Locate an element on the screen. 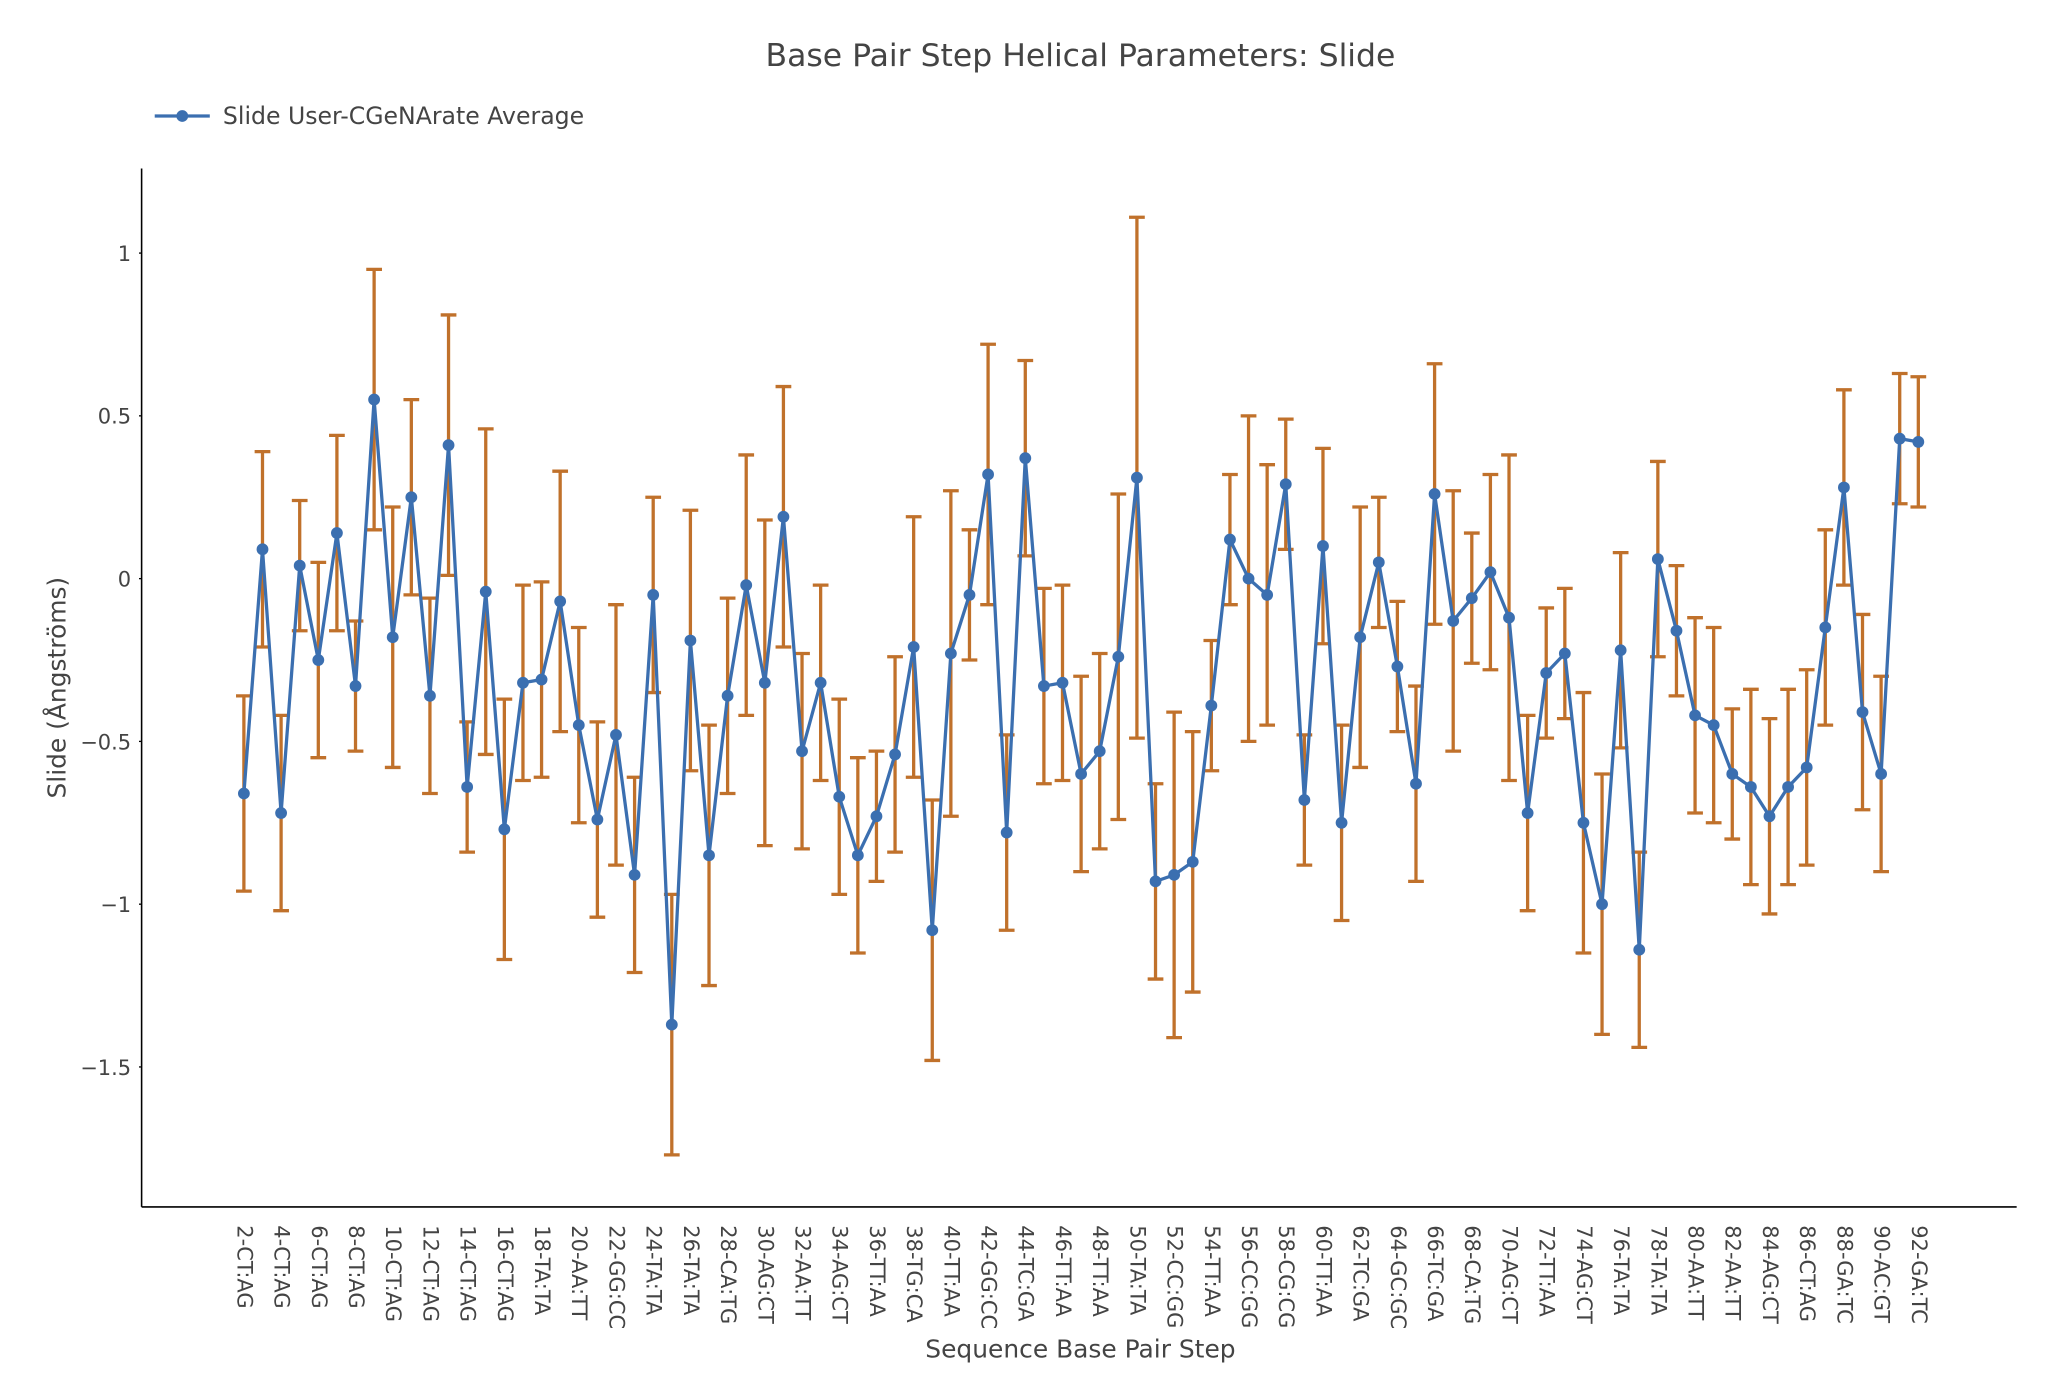 This screenshot has width=2056, height=1378. x-tick-label: 14-CT:AG is located at coordinates (468, 1273).